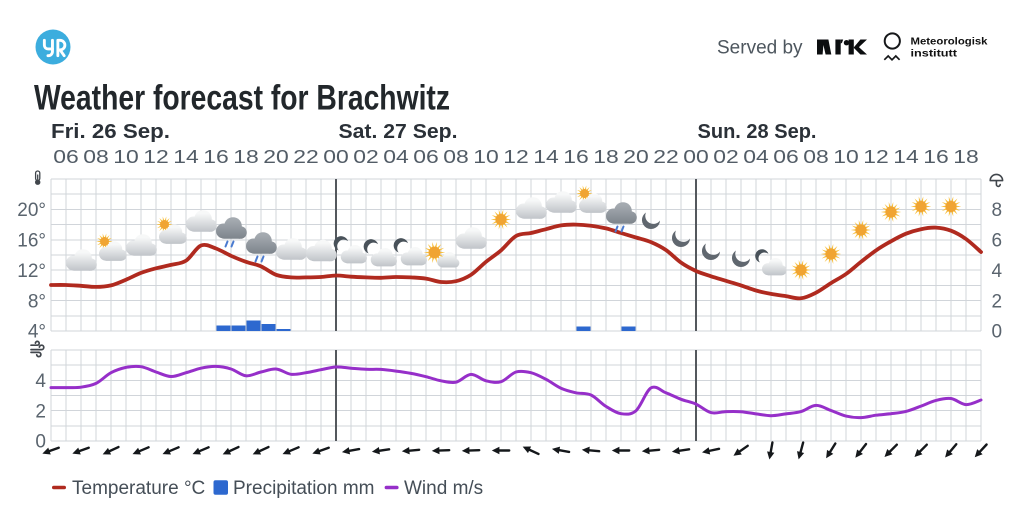  I want to click on svg-text: 20°, so click(31, 210).